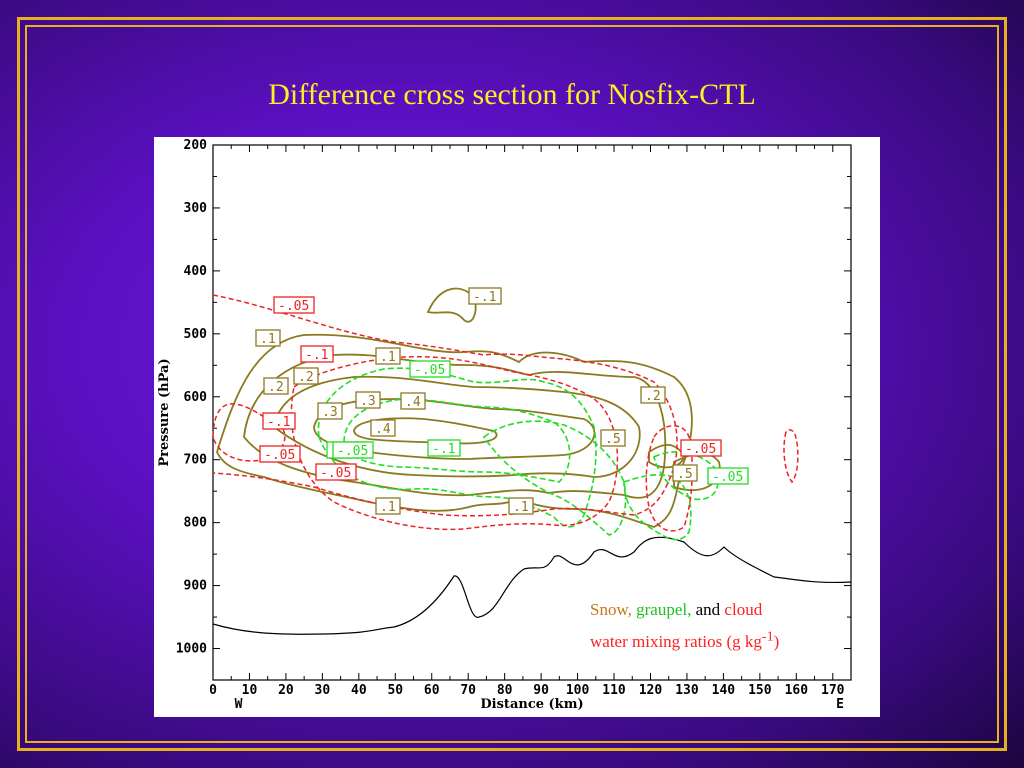 This screenshot has height=768, width=1024. What do you see at coordinates (687, 690) in the screenshot?
I see `x-tick-label: 130` at bounding box center [687, 690].